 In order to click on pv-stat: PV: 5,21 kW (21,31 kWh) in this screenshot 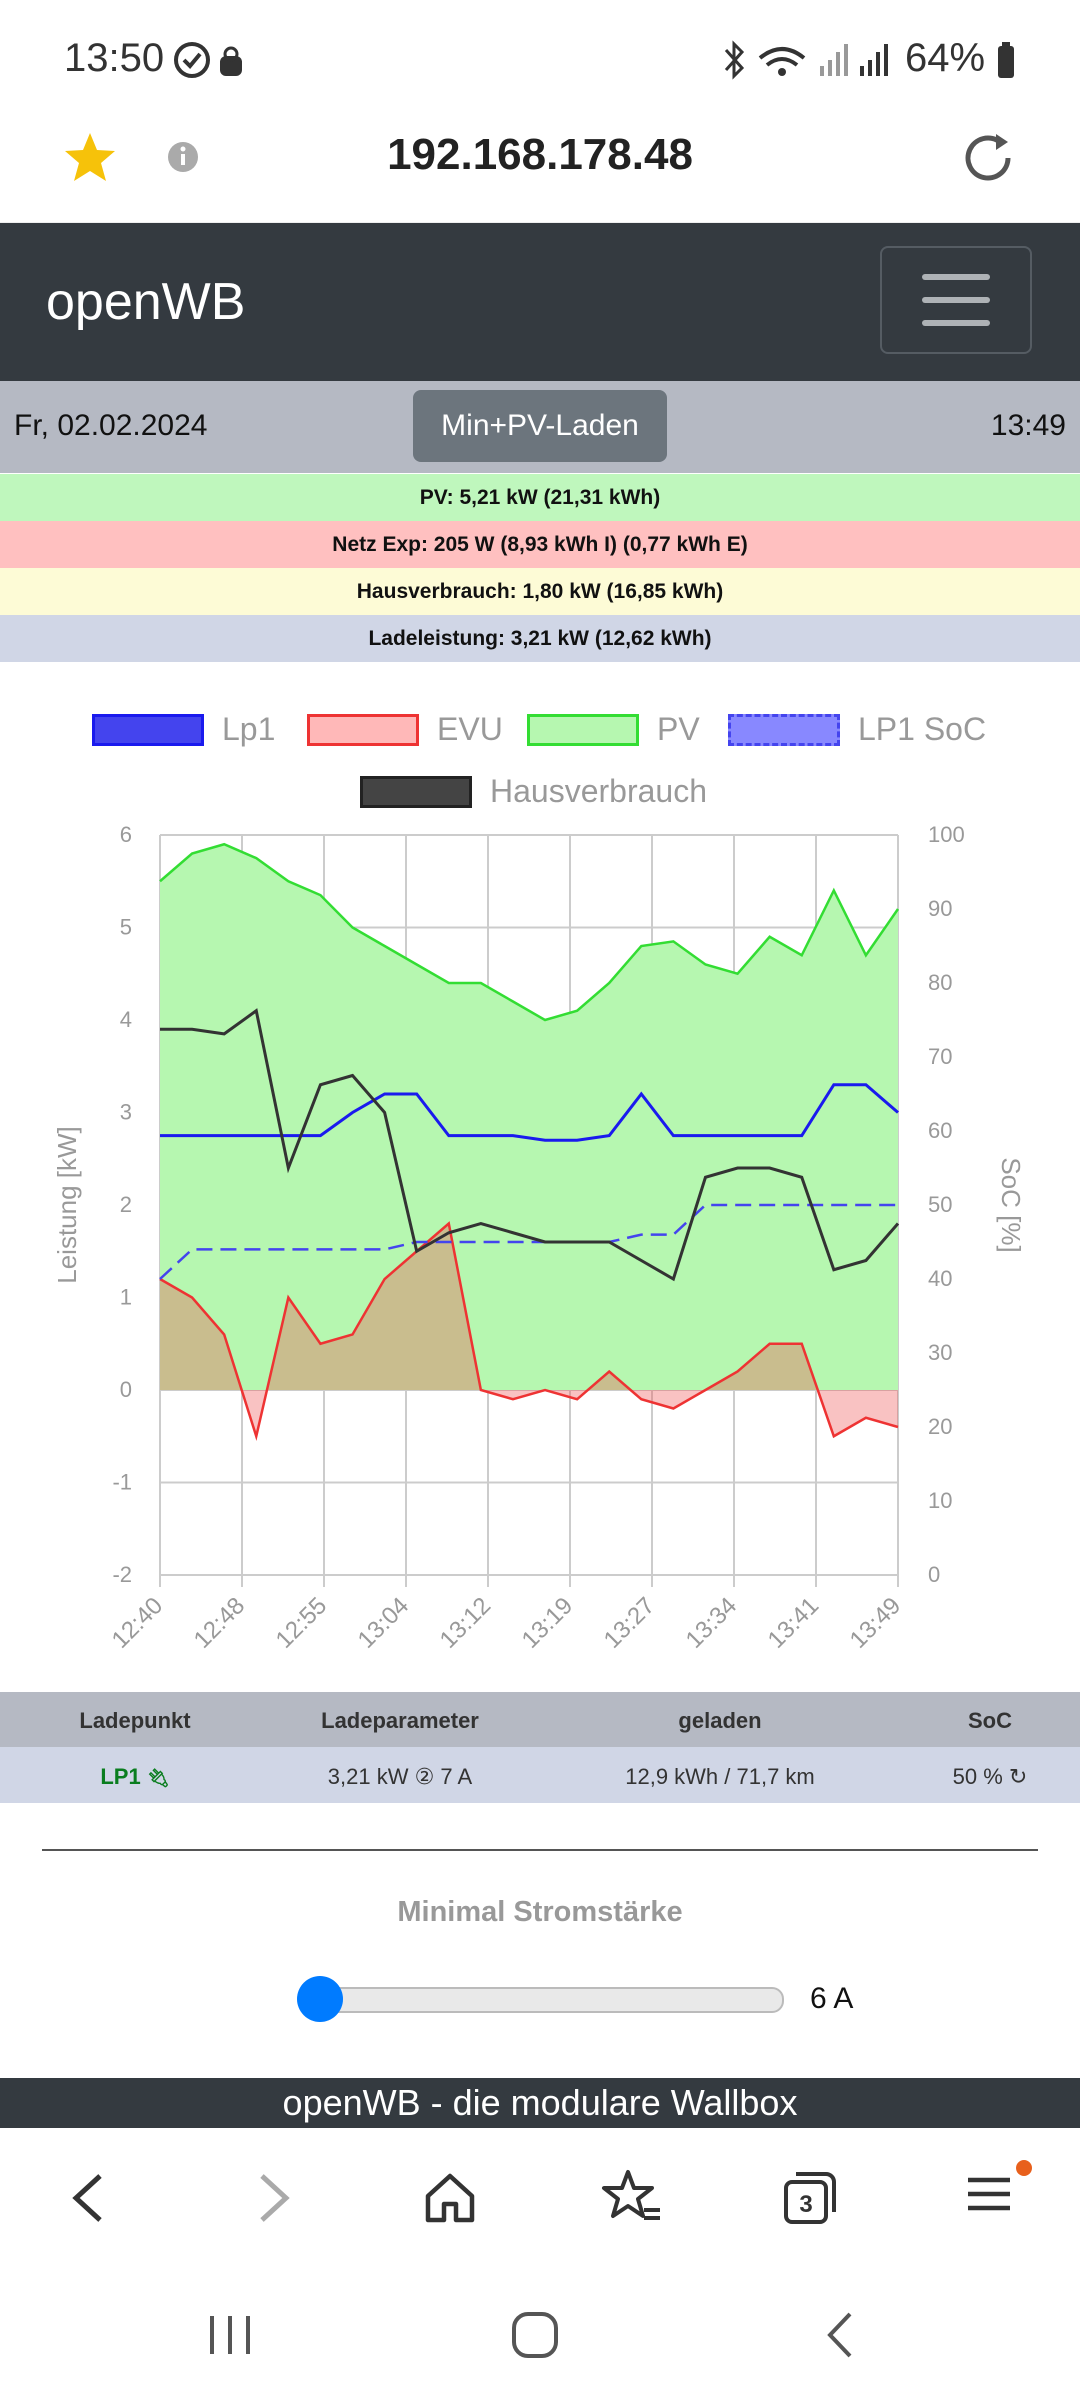, I will do `click(540, 497)`.